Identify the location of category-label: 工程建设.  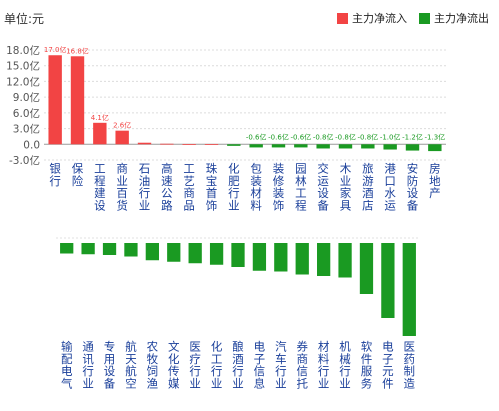
(100, 186).